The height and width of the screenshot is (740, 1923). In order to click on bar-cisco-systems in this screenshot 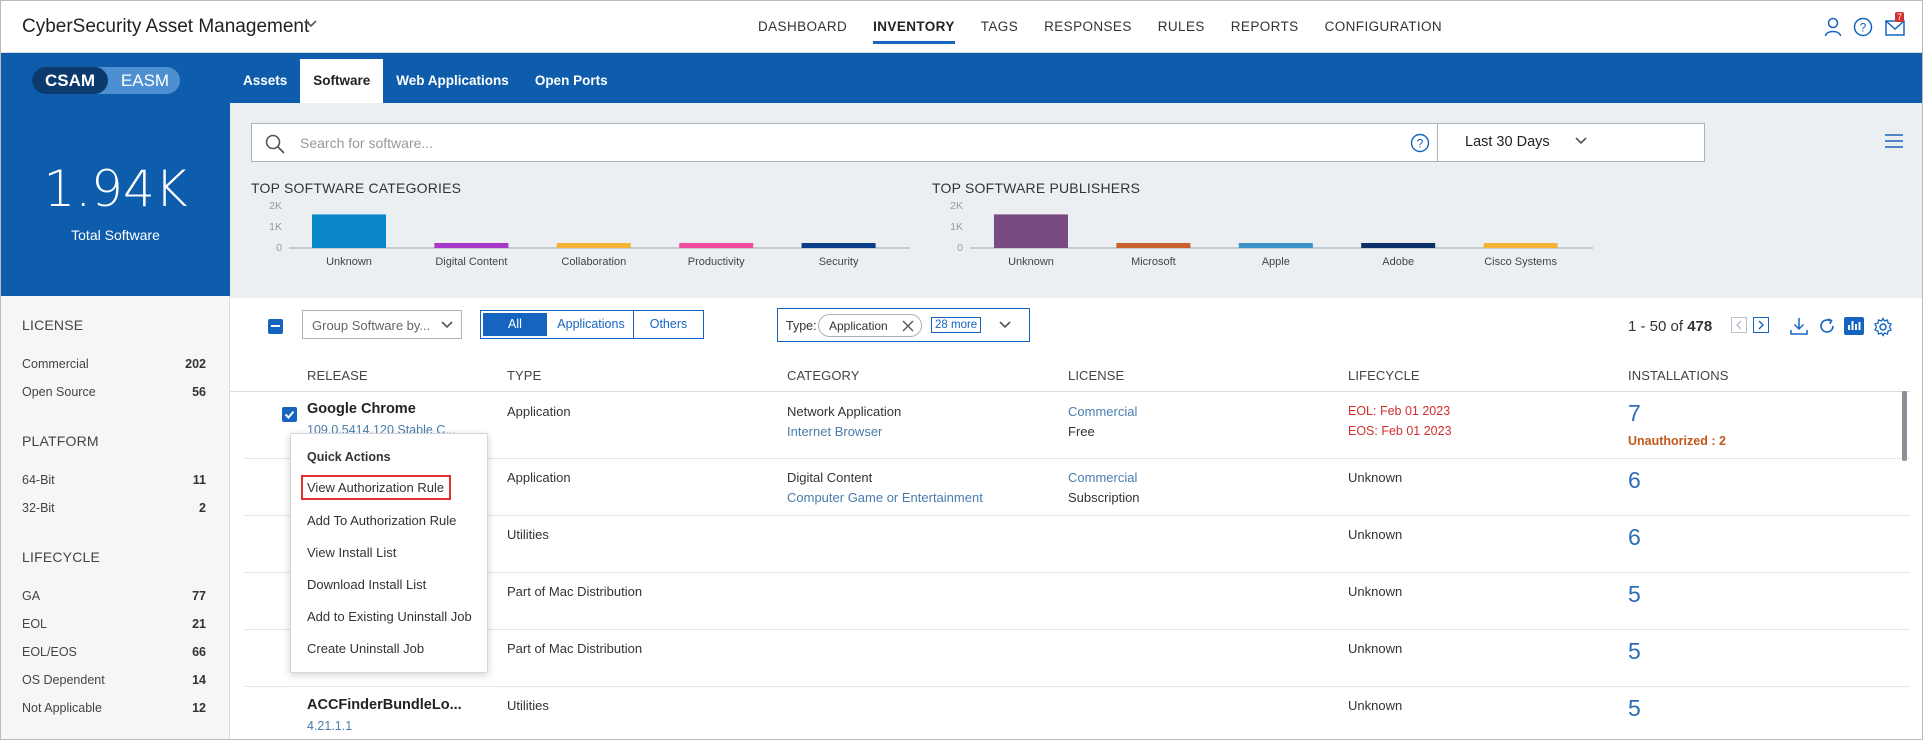, I will do `click(1520, 245)`.